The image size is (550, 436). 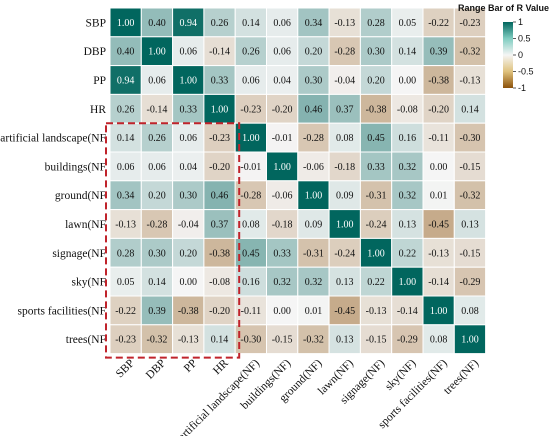 I want to click on cell-value-label: -0.04, so click(x=344, y=81).